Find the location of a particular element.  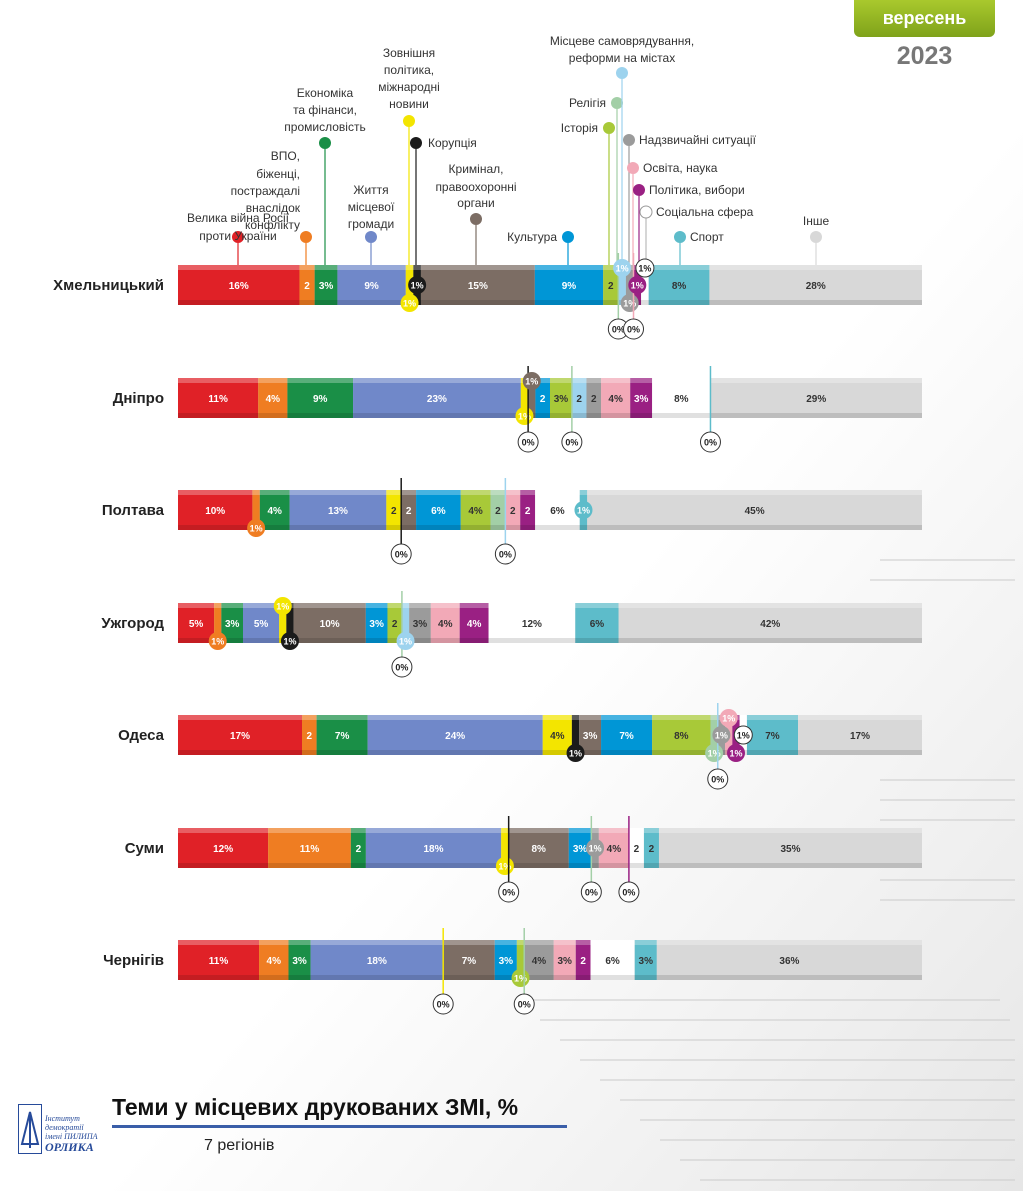

legend-label-crime: правоохоронні is located at coordinates (475, 187).